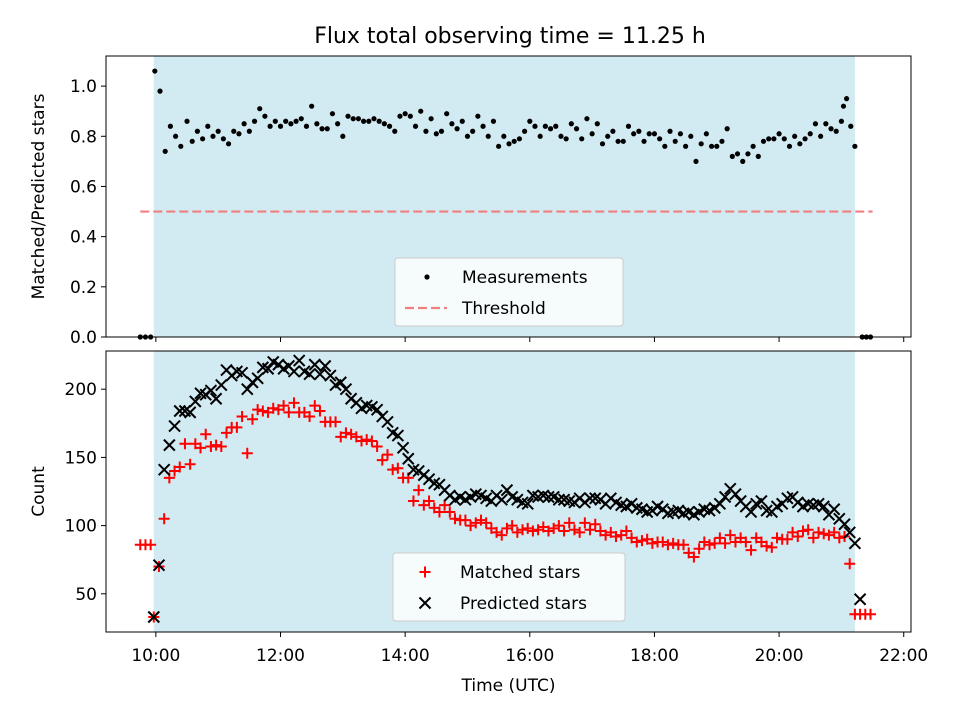  I want to click on y-tick-label: 0.8, so click(83, 137).